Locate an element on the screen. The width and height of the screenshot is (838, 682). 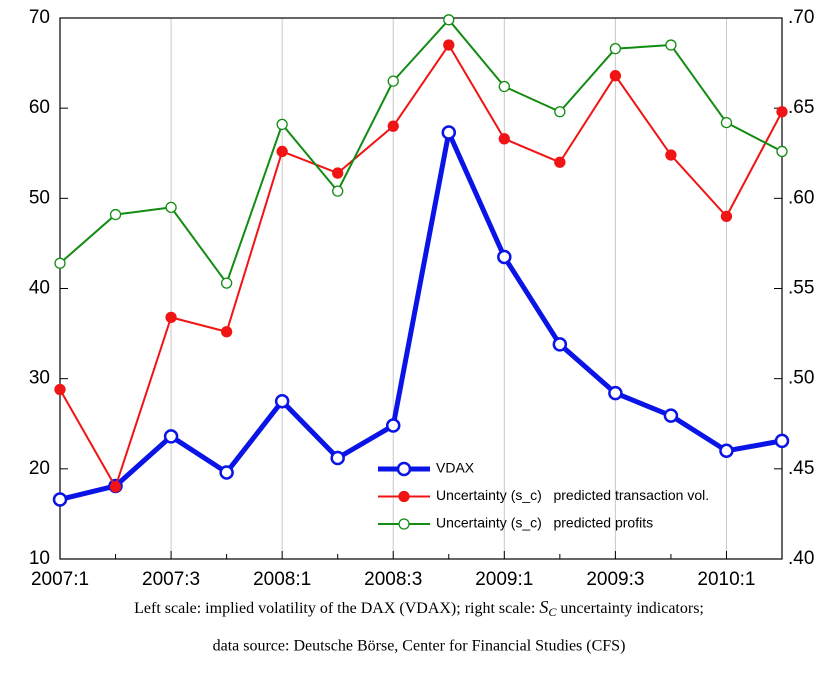
y2-tick-label: .55 is located at coordinates (801, 288).